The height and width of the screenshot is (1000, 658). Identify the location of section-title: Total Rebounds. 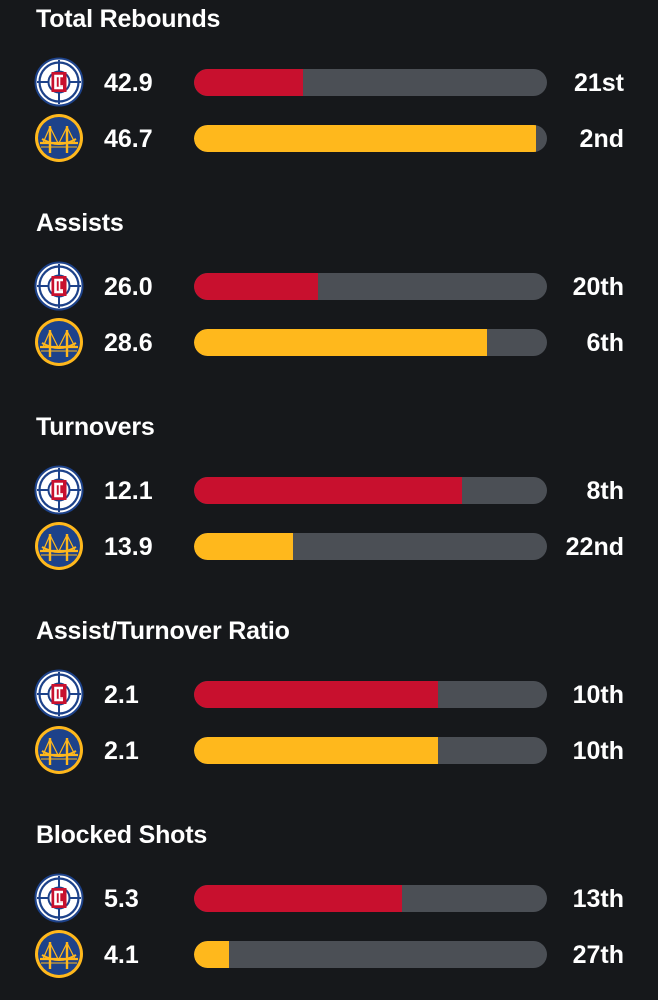
(128, 19).